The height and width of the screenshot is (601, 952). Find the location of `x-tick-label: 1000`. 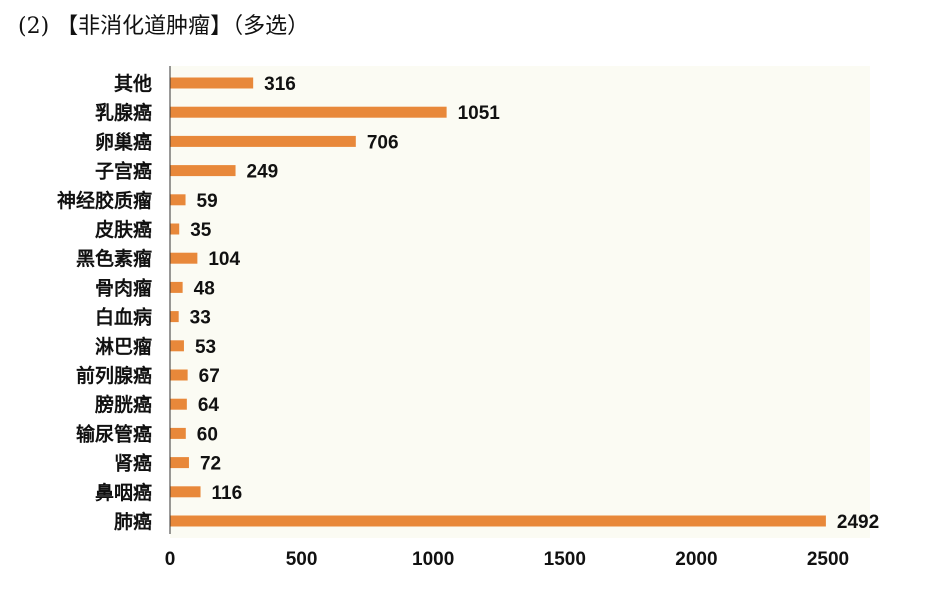

x-tick-label: 1000 is located at coordinates (433, 559).